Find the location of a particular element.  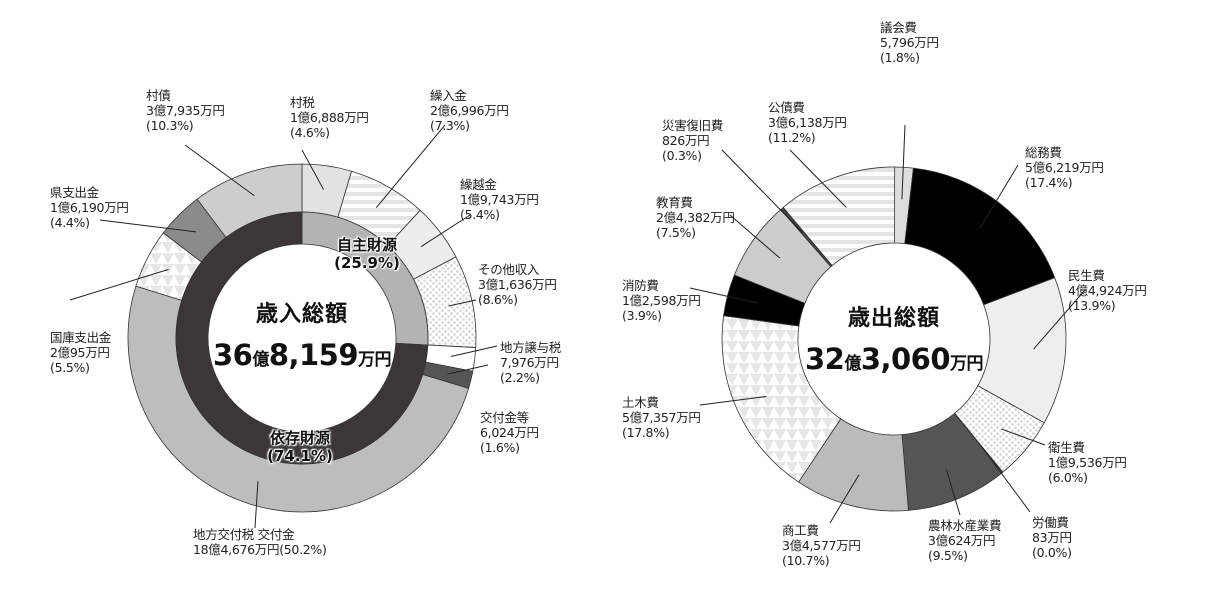

amount-part: 36 is located at coordinates (232, 355).